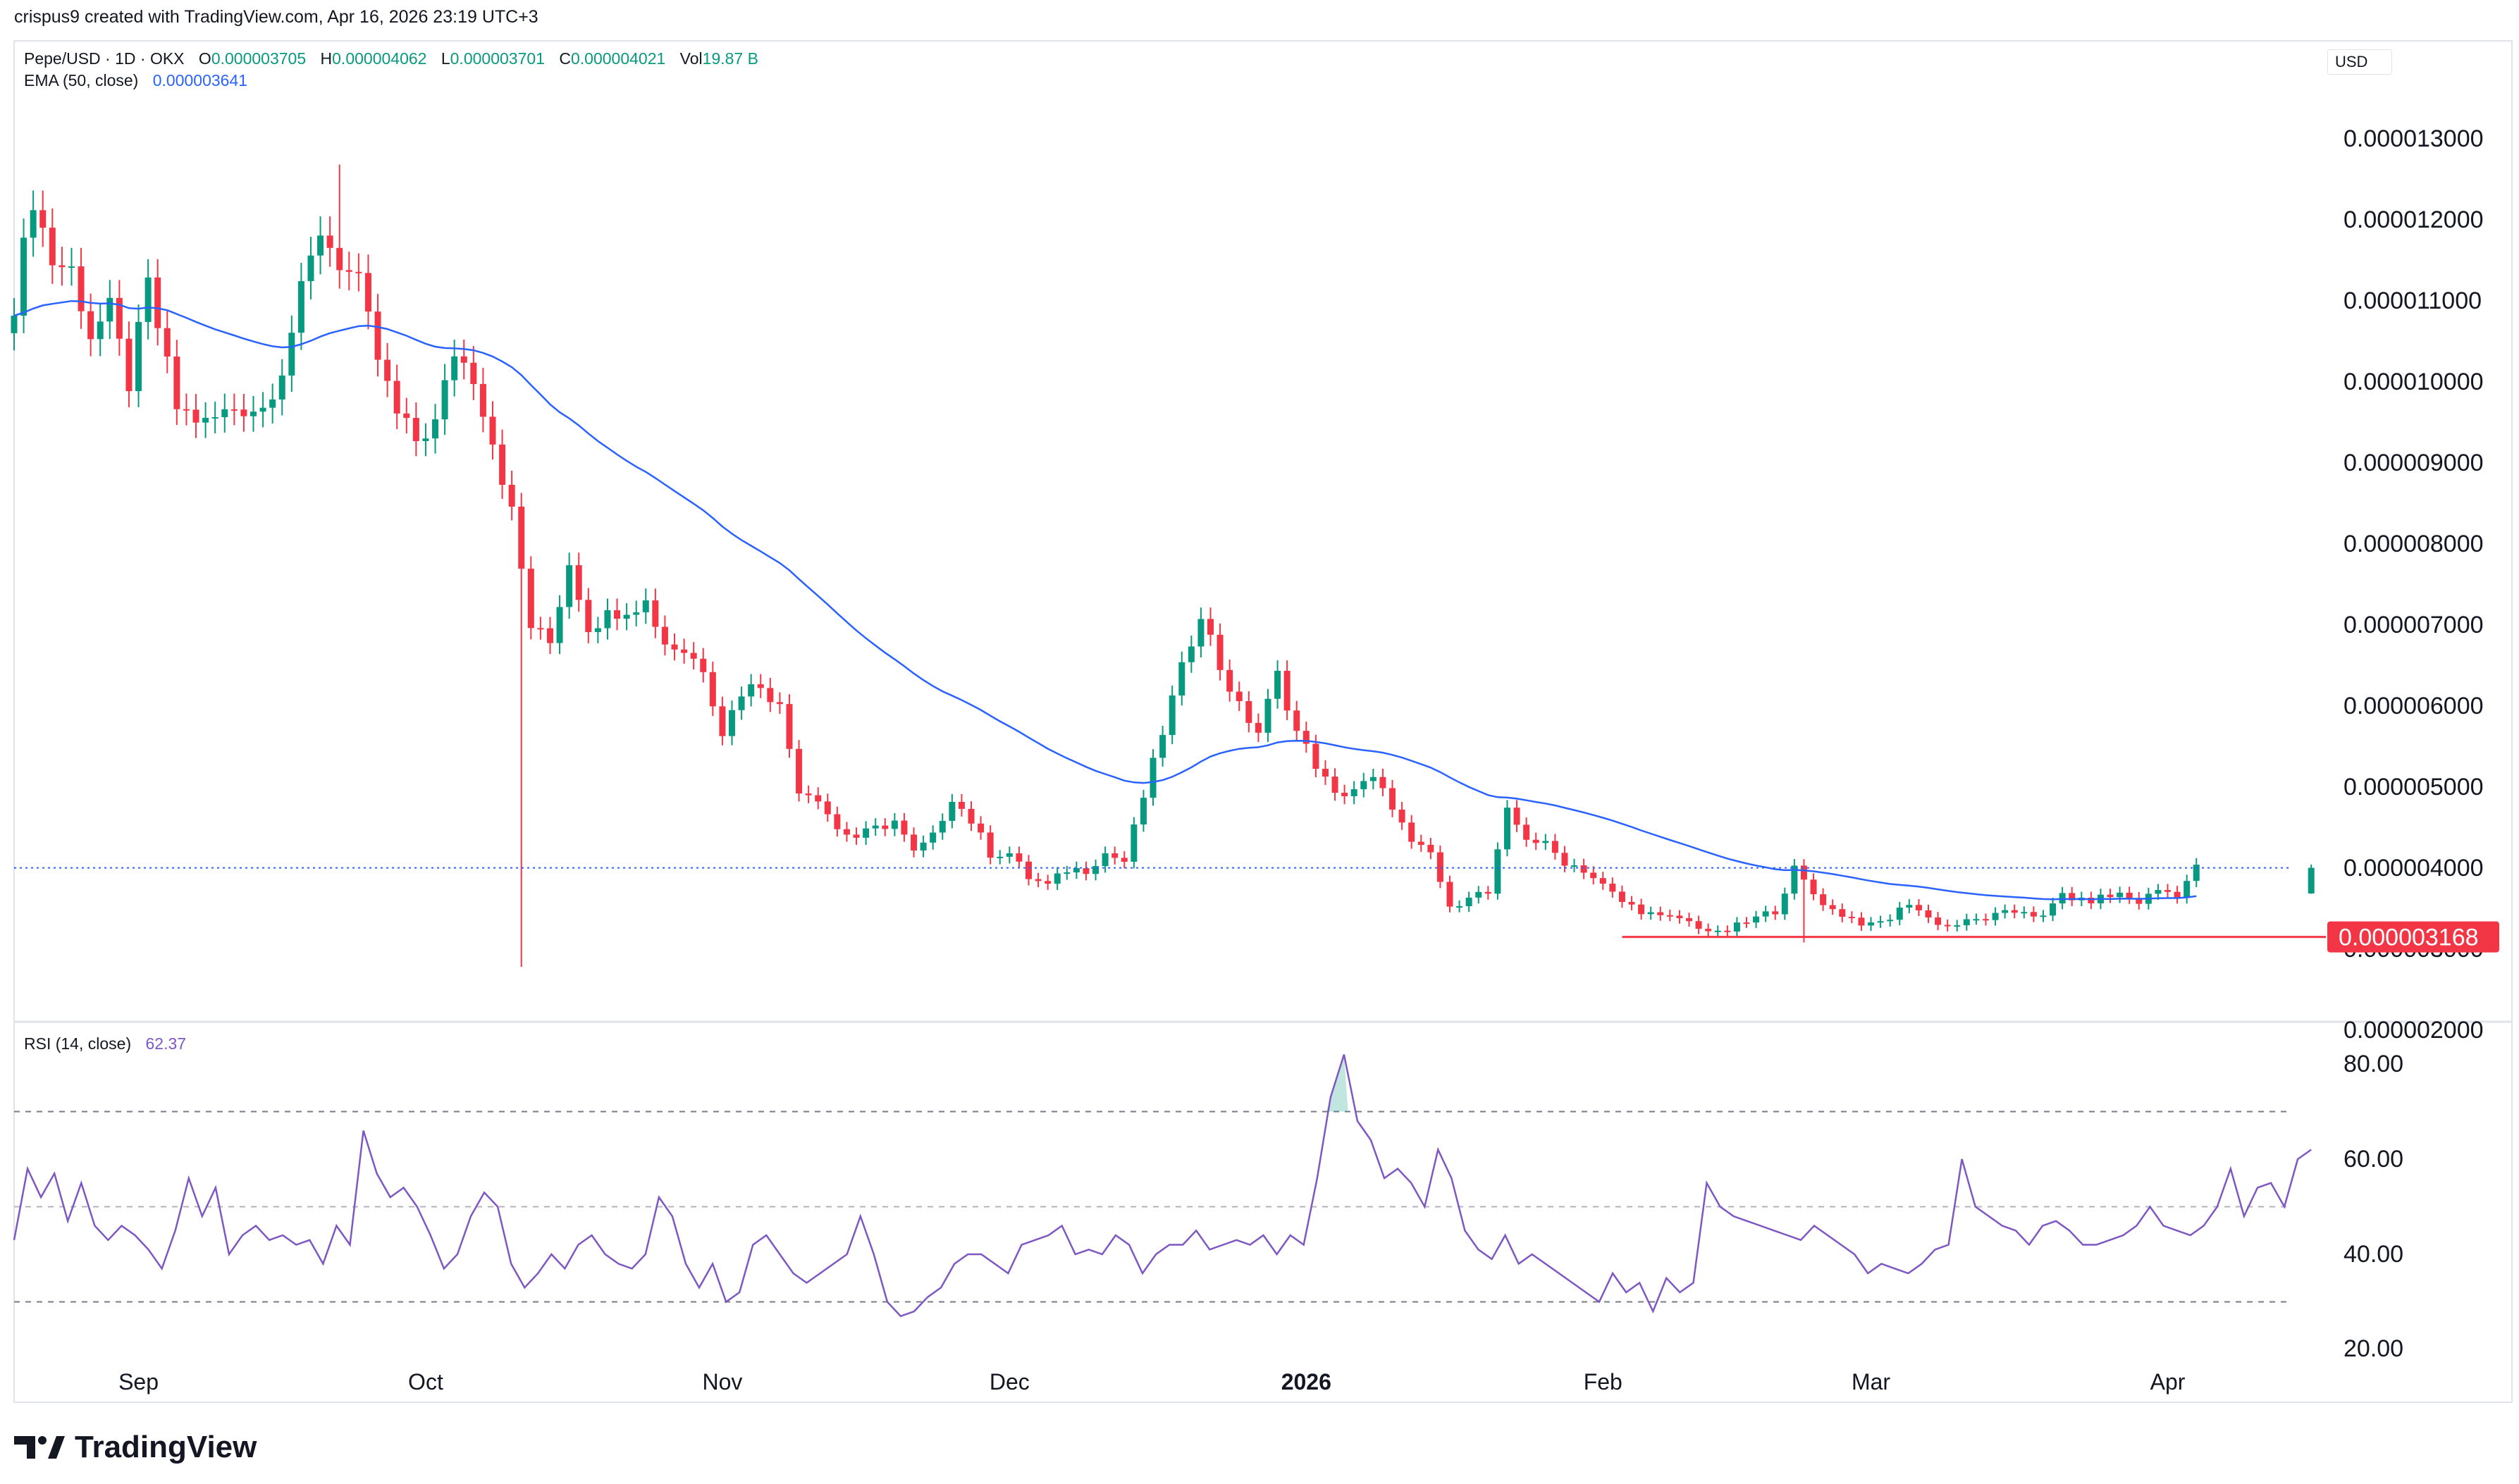  Describe the element at coordinates (1152, 1207) in the screenshot. I see `rsi-bands` at that location.